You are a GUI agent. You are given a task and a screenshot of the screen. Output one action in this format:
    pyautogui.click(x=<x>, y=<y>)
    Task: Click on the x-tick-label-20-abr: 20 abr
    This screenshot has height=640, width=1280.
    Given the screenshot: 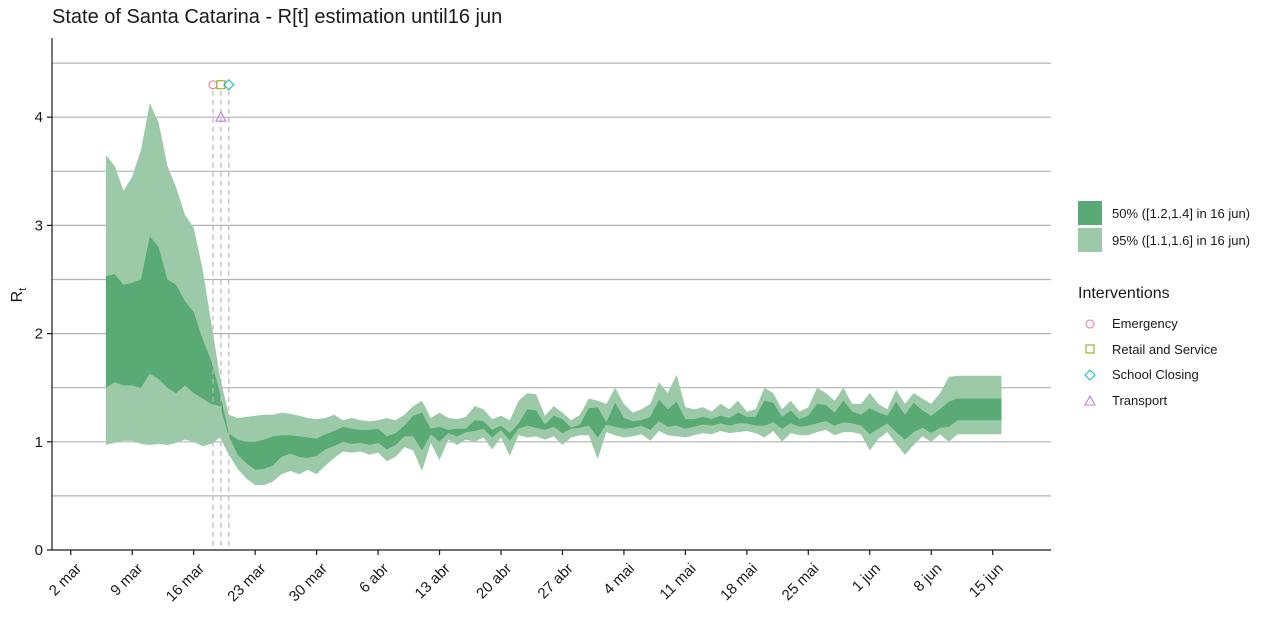 What is the action you would take?
    pyautogui.click(x=494, y=581)
    